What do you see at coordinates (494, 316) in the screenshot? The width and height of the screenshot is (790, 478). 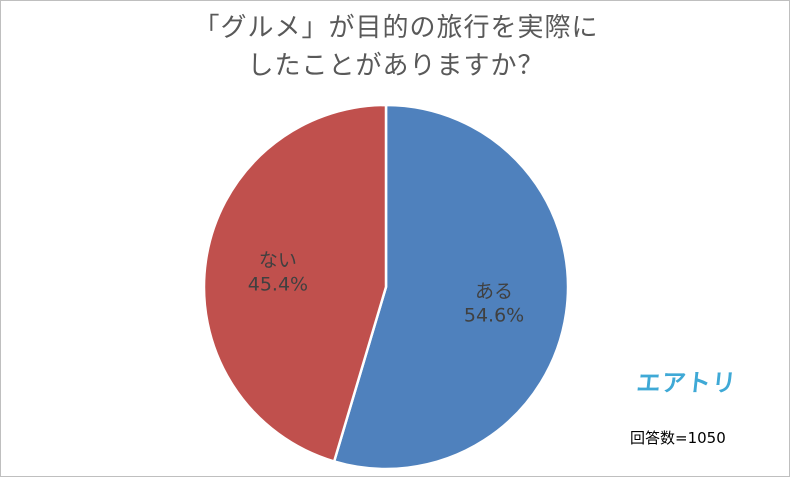 I see `slice-label-percent-0: 54.6%` at bounding box center [494, 316].